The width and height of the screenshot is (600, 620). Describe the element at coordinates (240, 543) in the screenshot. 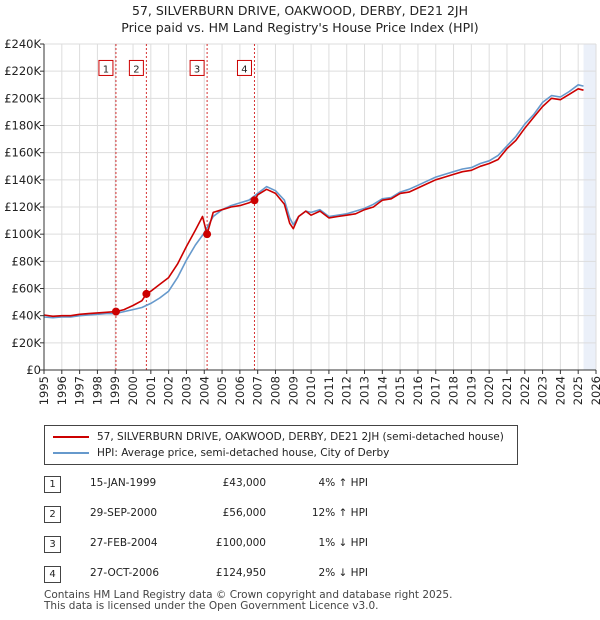

I see `sale-price: £100,000` at that location.